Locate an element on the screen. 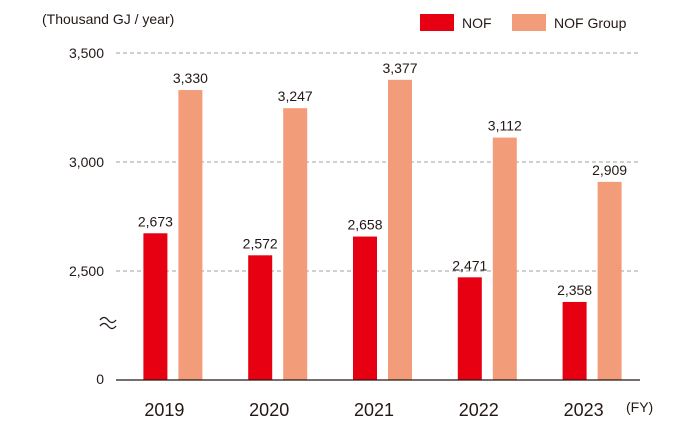 Image resolution: width=700 pixels, height=433 pixels. y-tick-label: 3,000 is located at coordinates (86, 162).